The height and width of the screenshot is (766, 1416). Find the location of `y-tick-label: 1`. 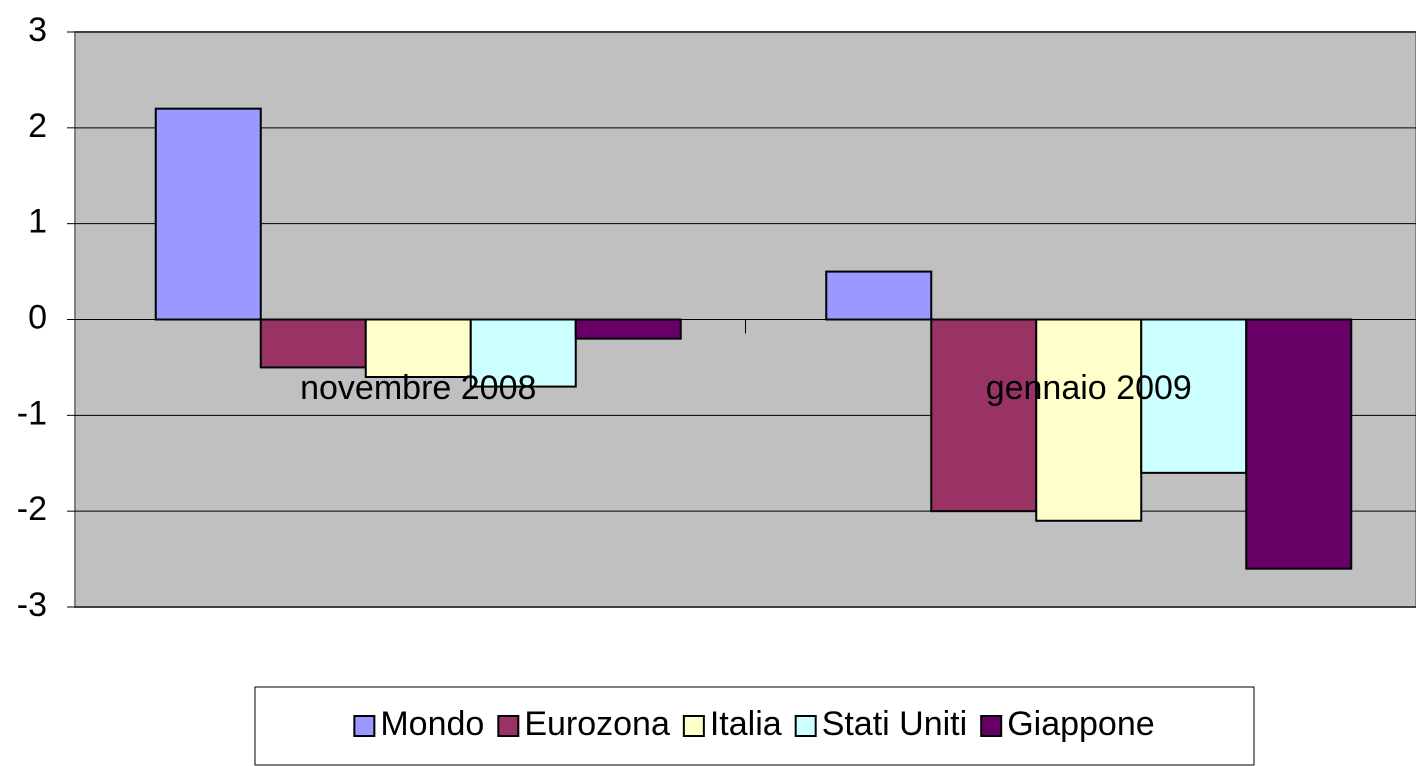

y-tick-label: 1 is located at coordinates (37, 222).